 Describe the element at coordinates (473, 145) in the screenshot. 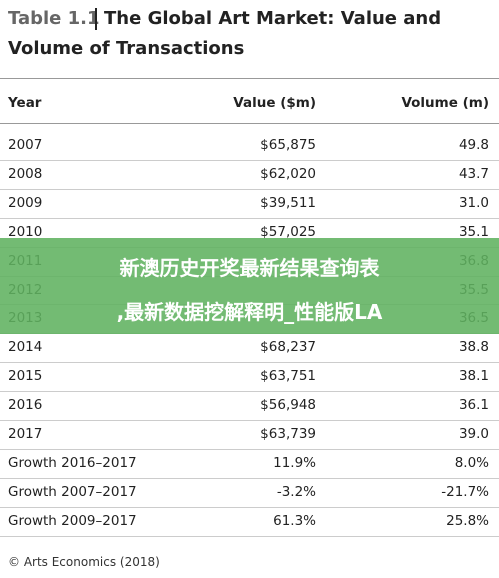

I see `cell: 49.8` at that location.